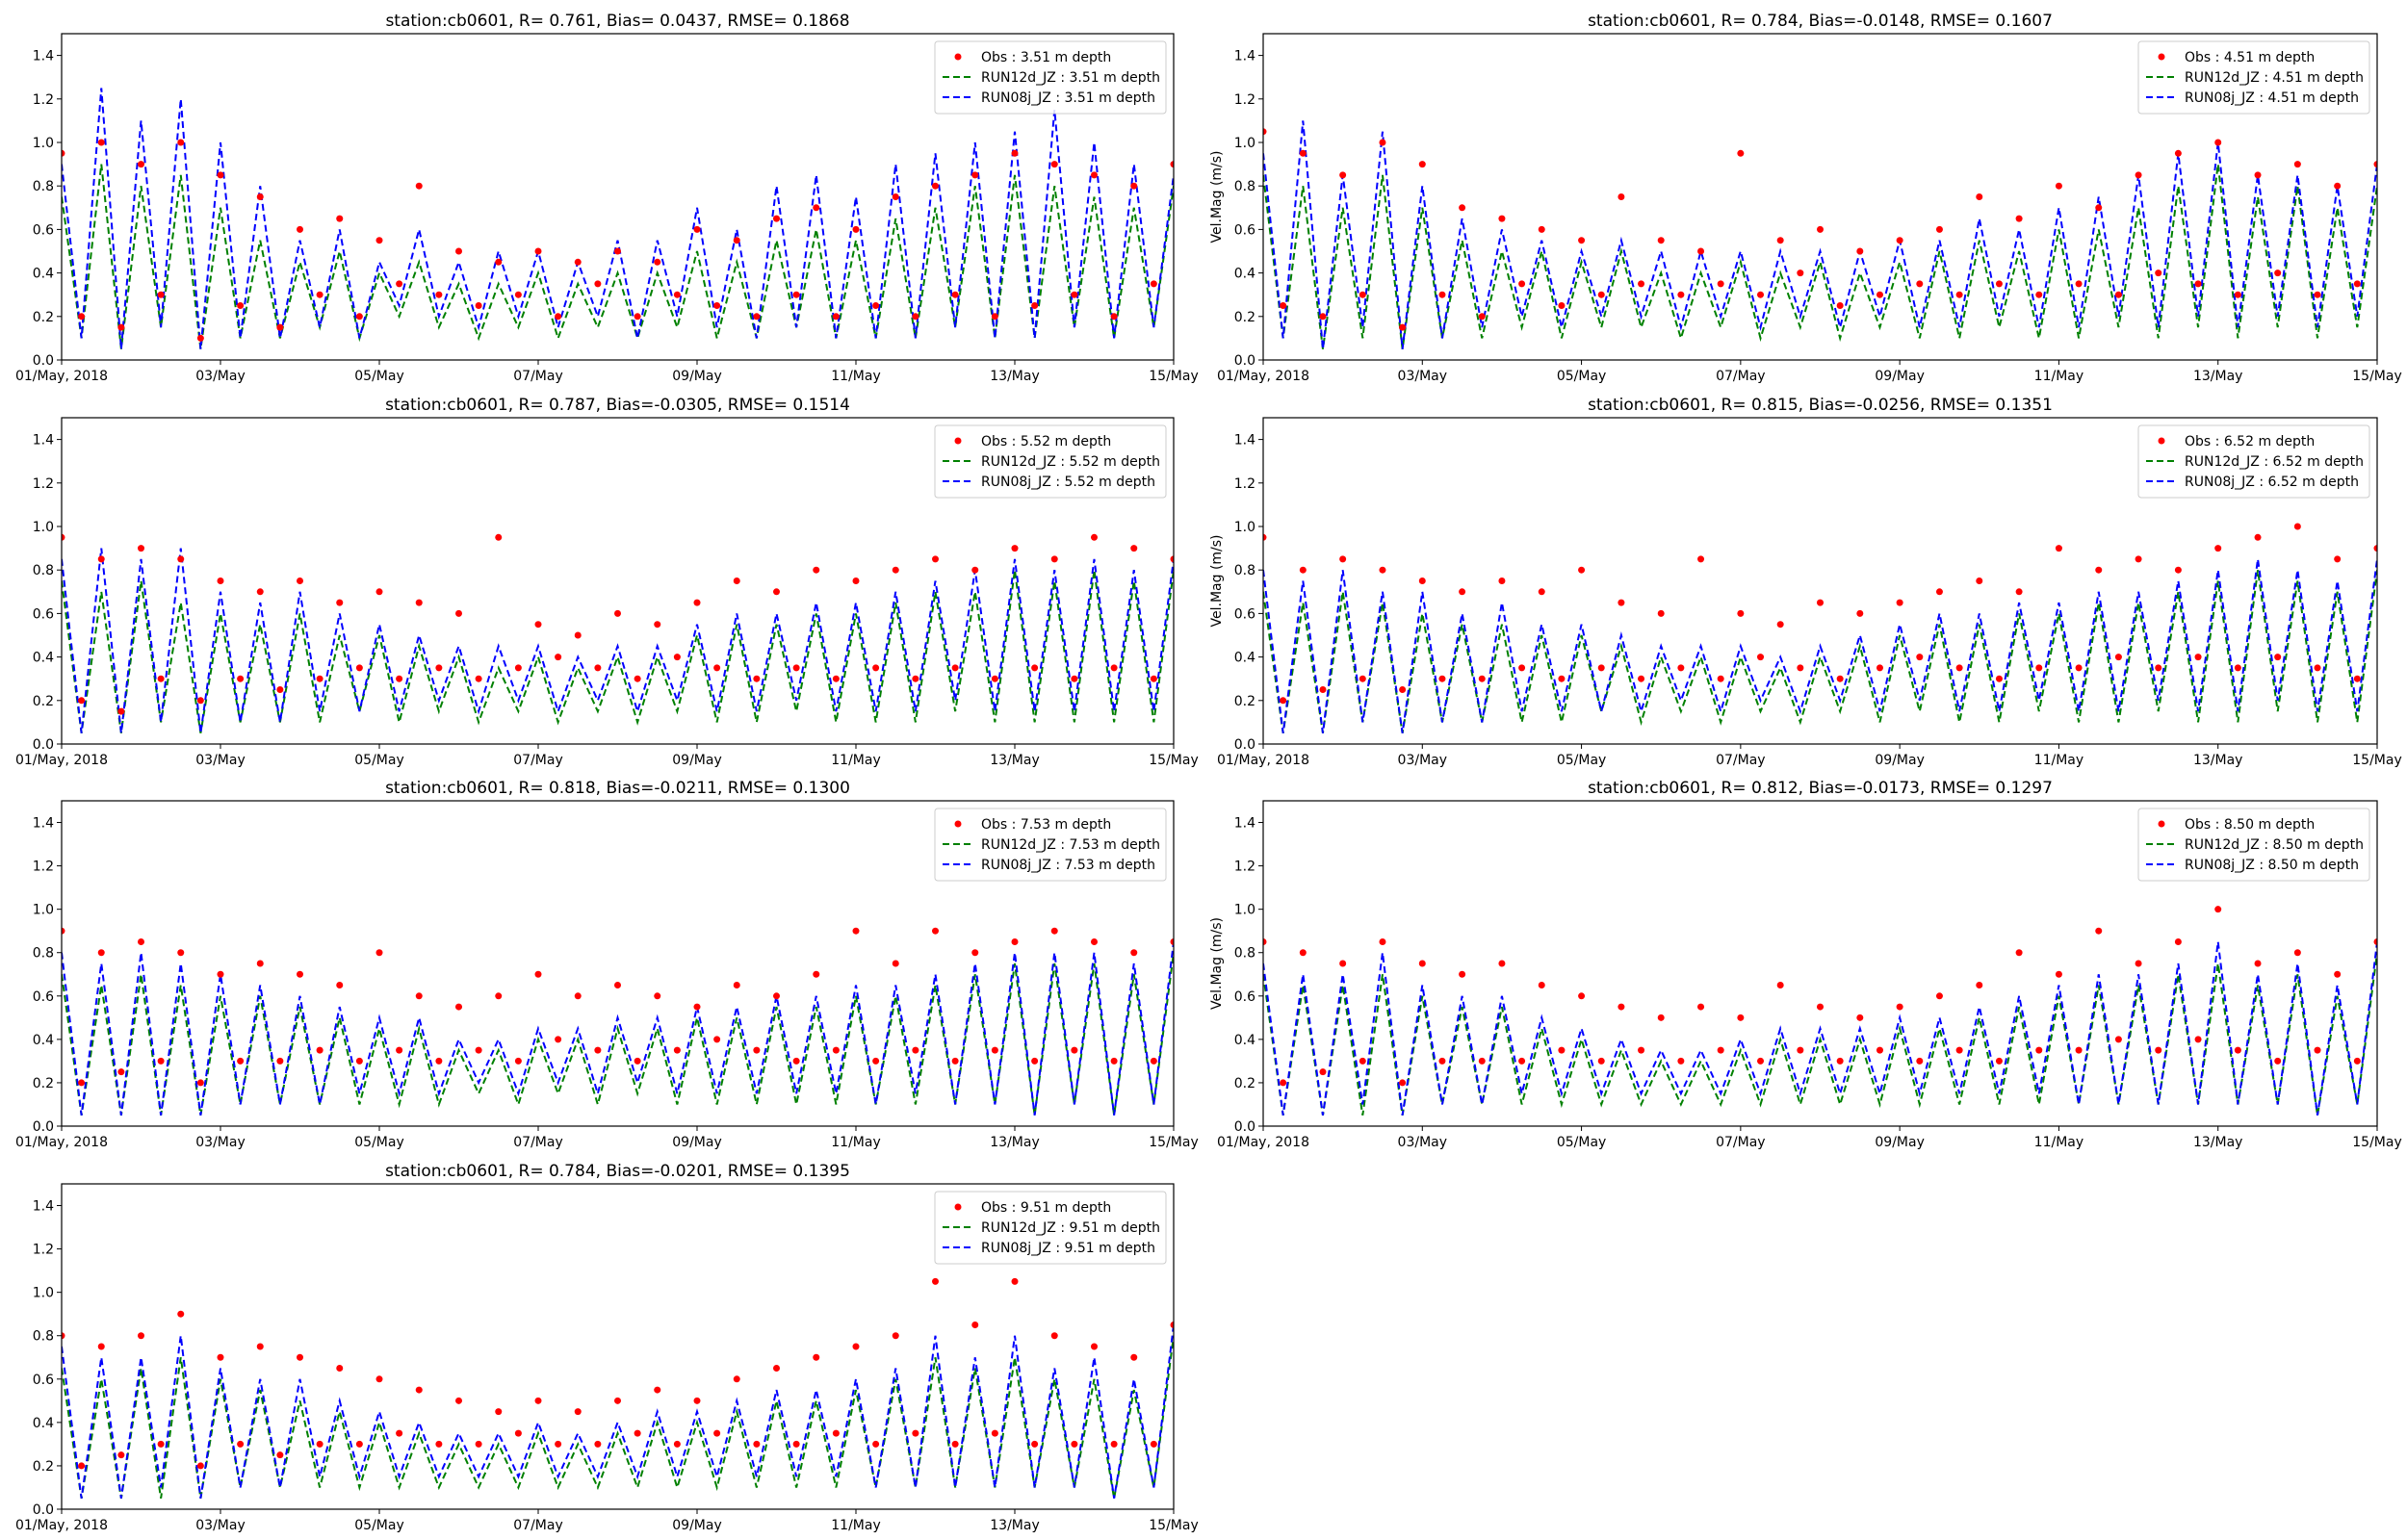 The width and height of the screenshot is (2407, 1540). Describe the element at coordinates (1068, 482) in the screenshot. I see `legend-label: RUN08j_JZ : 5.52 m depth` at that location.